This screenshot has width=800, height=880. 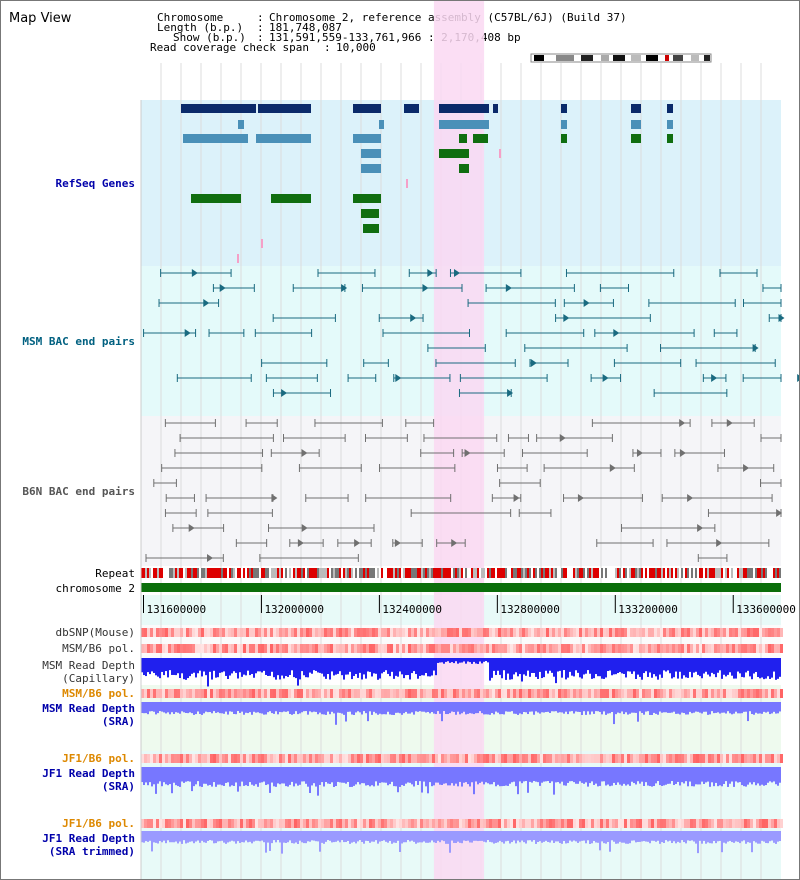 I want to click on track-label-jf1-b6-pol-2: JF1/B6 pol., so click(x=98, y=823).